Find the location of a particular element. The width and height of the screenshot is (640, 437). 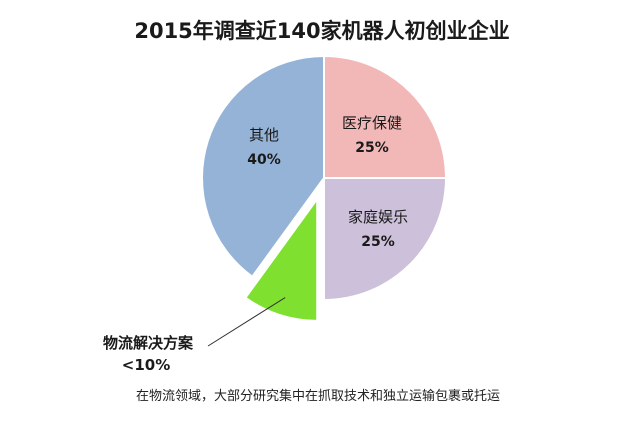

slice-healthcare-value: 25% is located at coordinates (372, 148).